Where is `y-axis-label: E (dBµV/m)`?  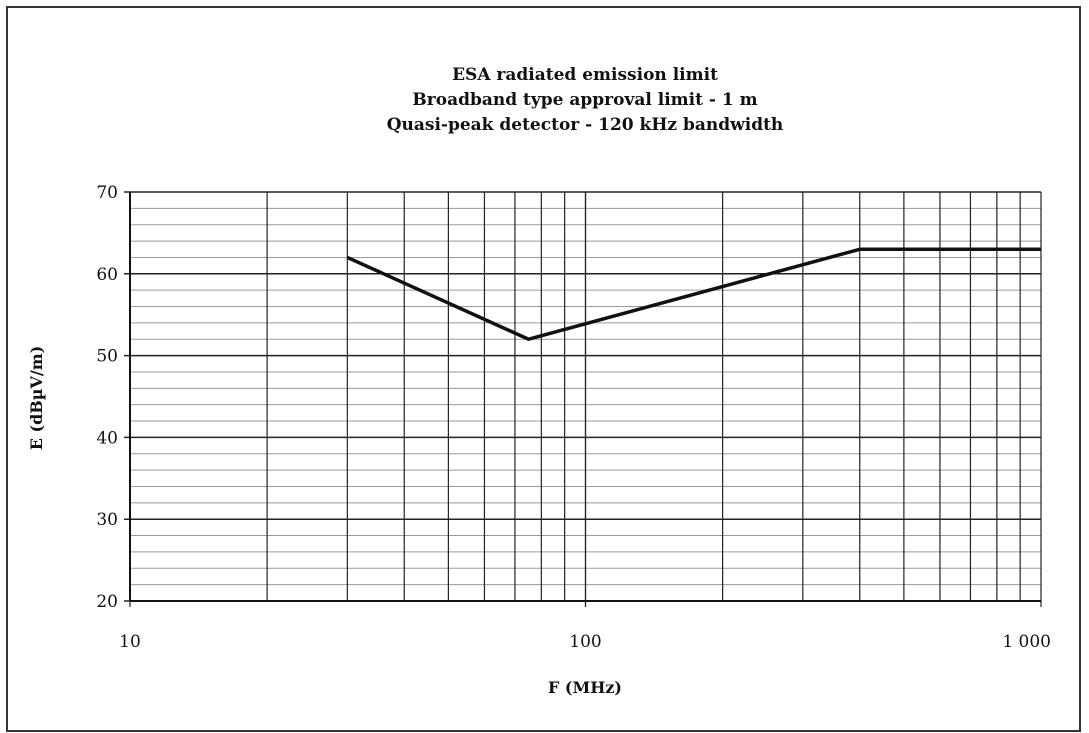
y-axis-label: E (dBµV/m) is located at coordinates (36, 398).